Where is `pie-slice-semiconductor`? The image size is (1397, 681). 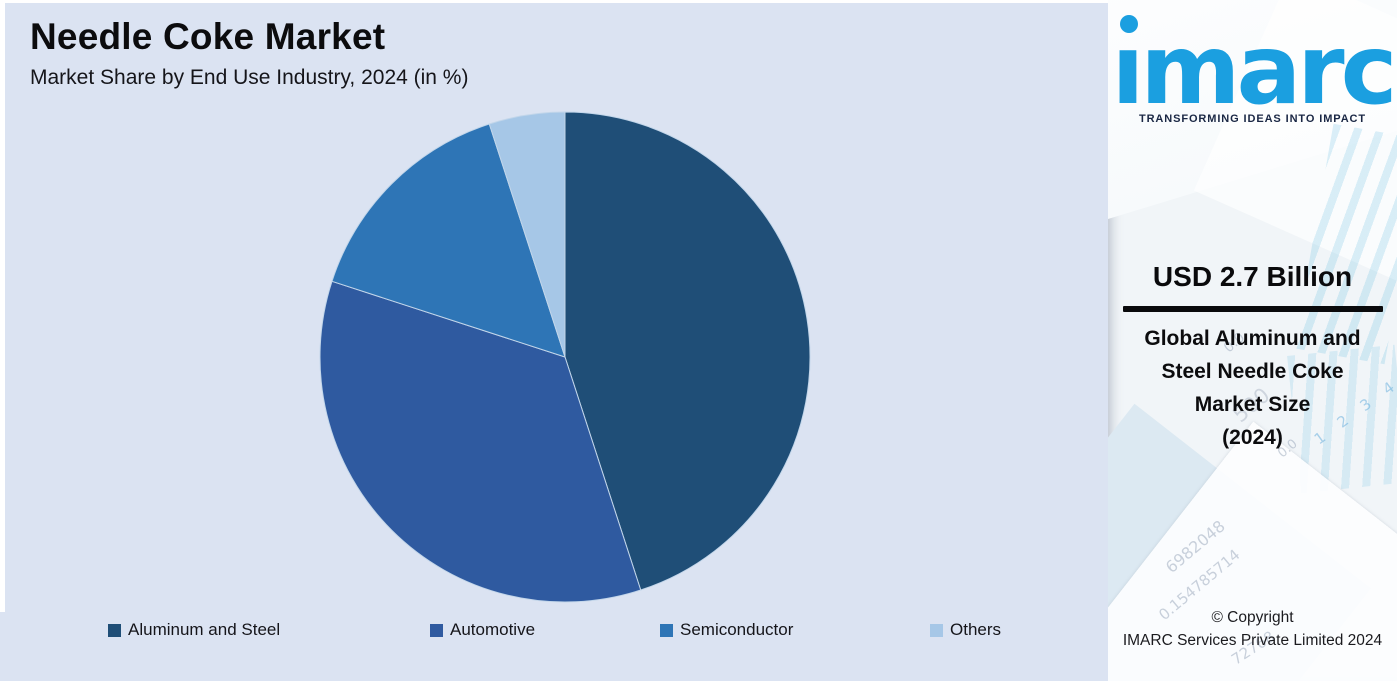 pie-slice-semiconductor is located at coordinates (448, 240).